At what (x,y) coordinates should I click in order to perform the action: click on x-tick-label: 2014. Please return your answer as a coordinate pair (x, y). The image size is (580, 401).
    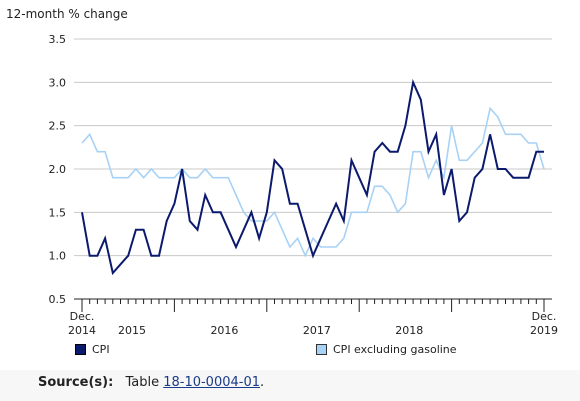
    Looking at the image, I should click on (82, 330).